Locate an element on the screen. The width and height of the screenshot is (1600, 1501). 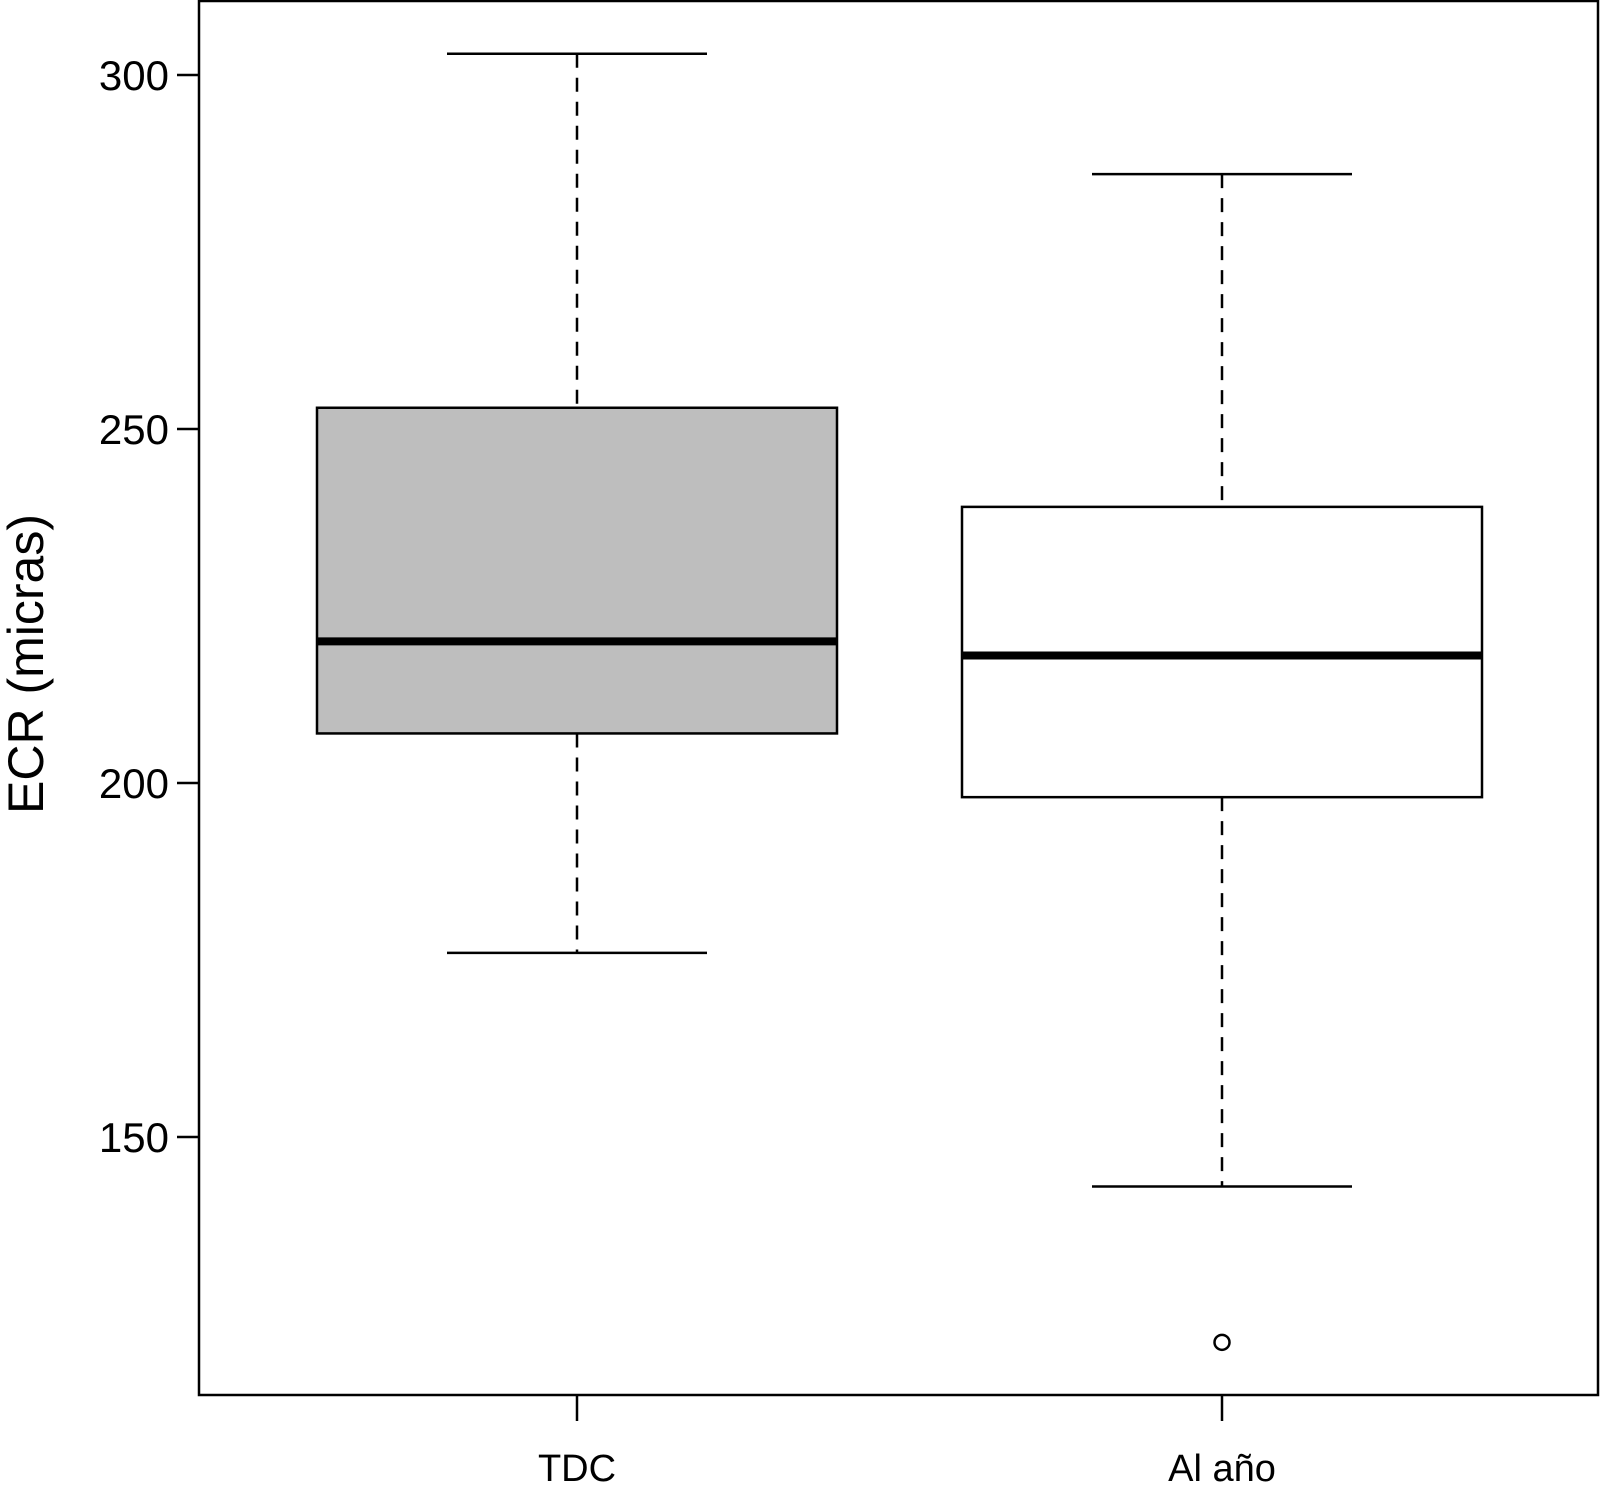
y-tick-label: 200 is located at coordinates (134, 783).